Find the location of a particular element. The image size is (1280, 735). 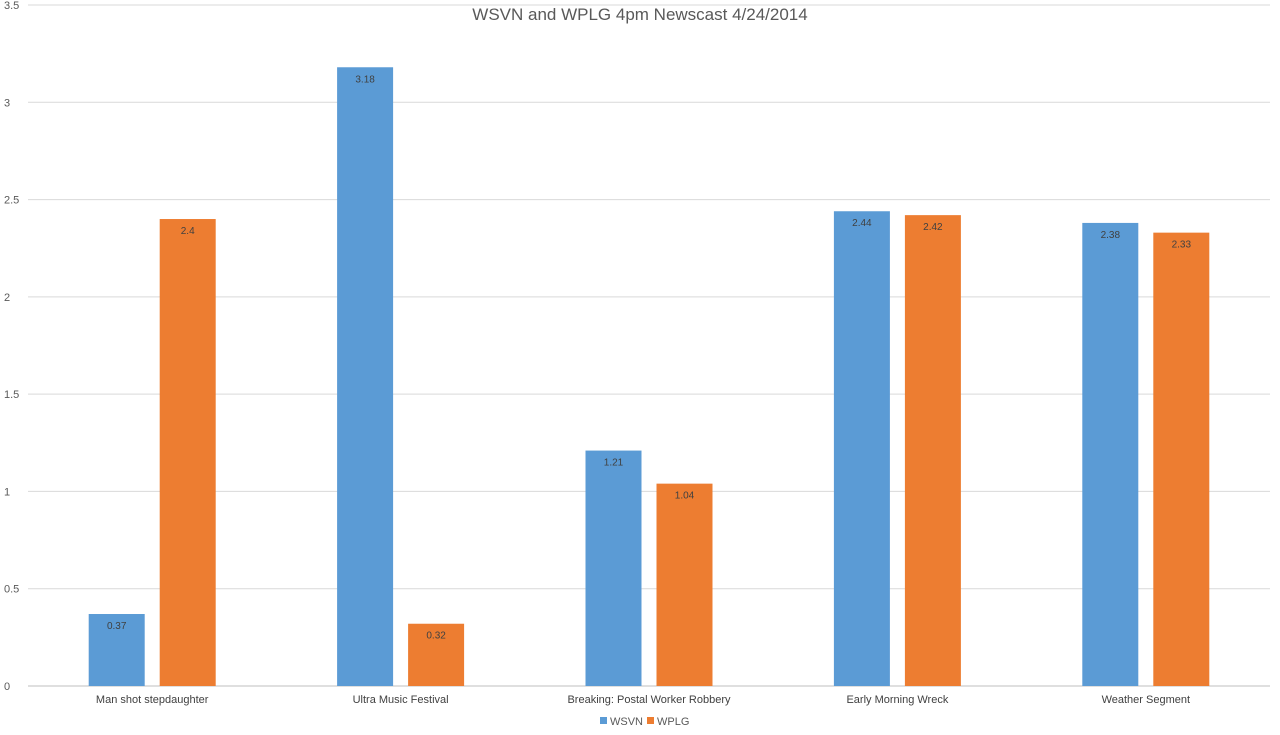

data-label: 2.44 is located at coordinates (862, 223).